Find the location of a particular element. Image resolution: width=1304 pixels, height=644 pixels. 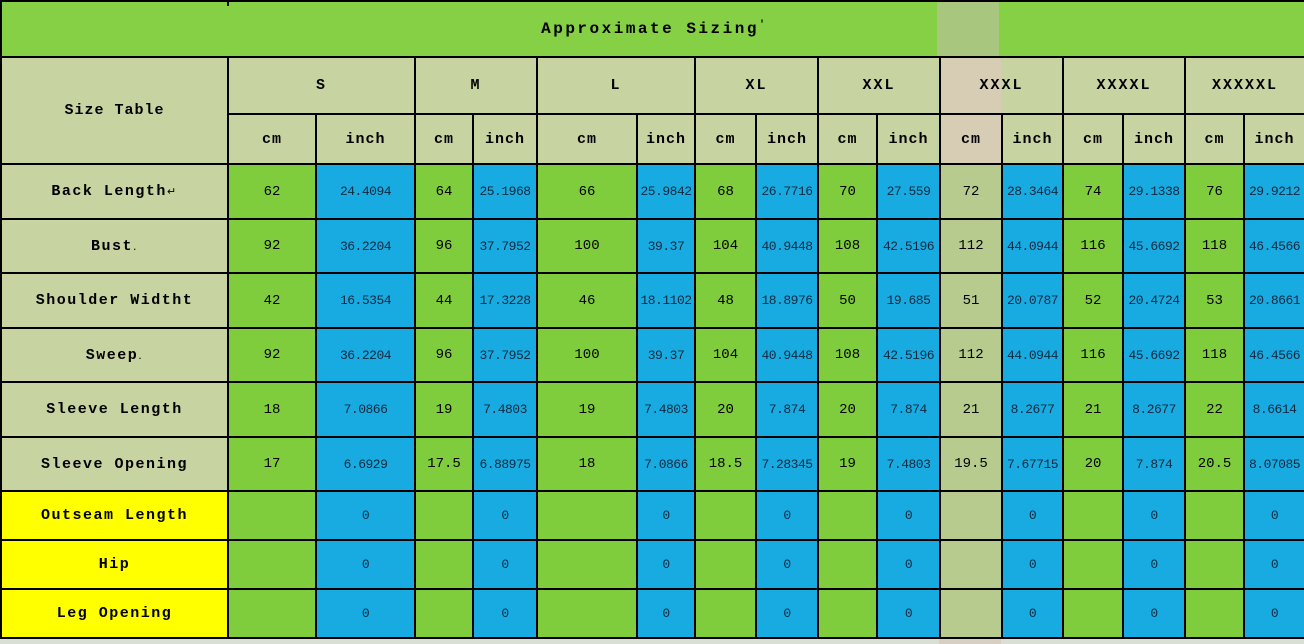

cell-leg-opening-xl-cm is located at coordinates (725, 613).